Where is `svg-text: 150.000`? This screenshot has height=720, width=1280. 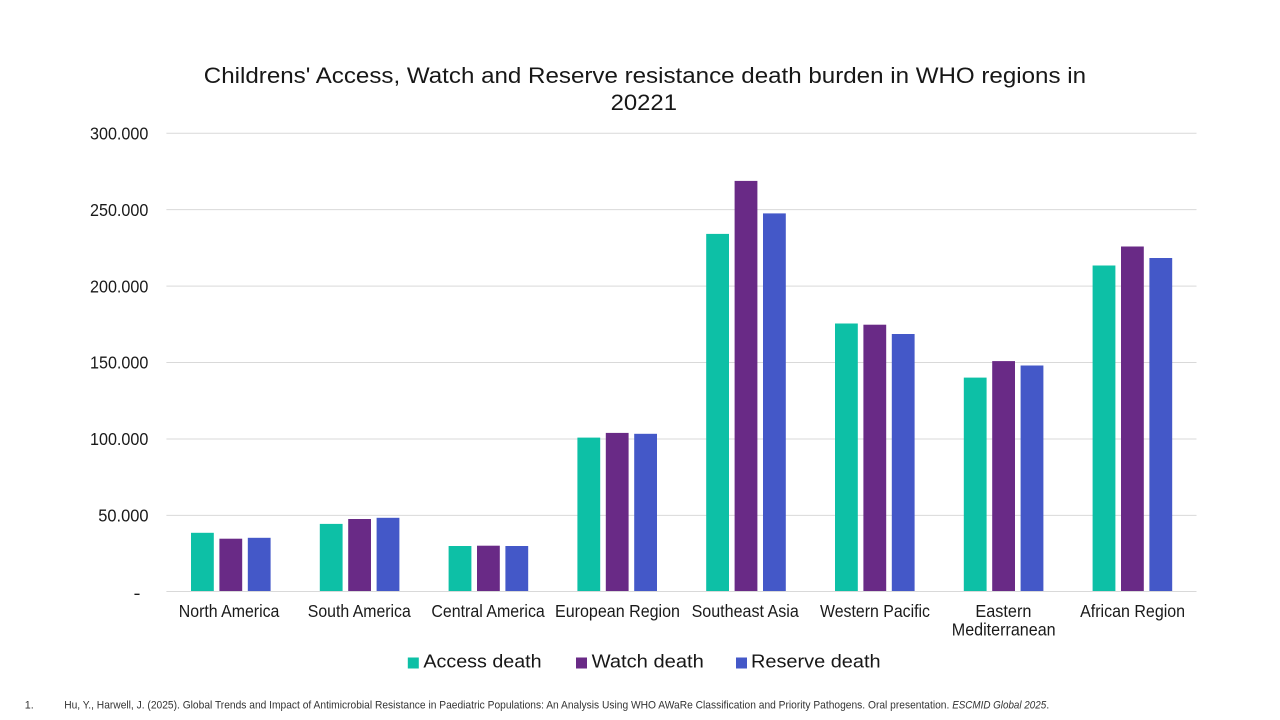
svg-text: 150.000 is located at coordinates (119, 363).